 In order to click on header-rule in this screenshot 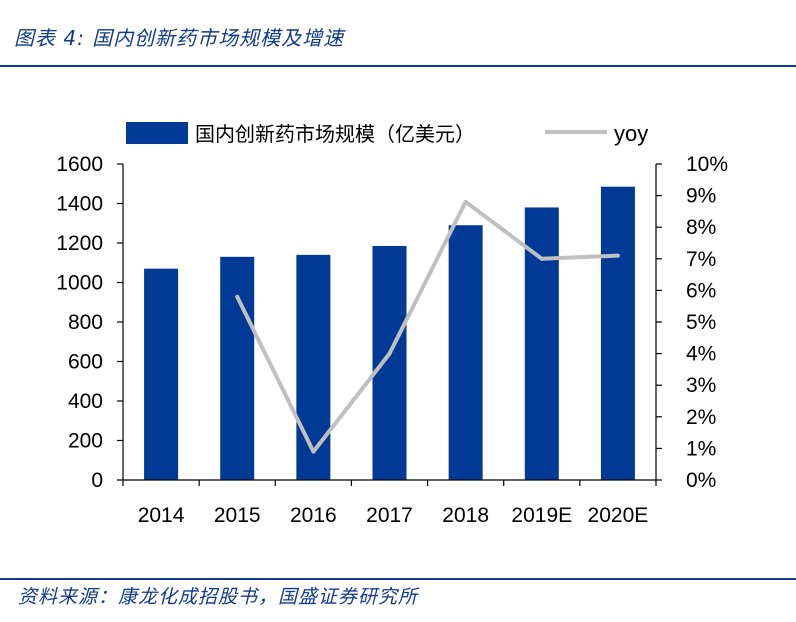, I will do `click(398, 66)`.